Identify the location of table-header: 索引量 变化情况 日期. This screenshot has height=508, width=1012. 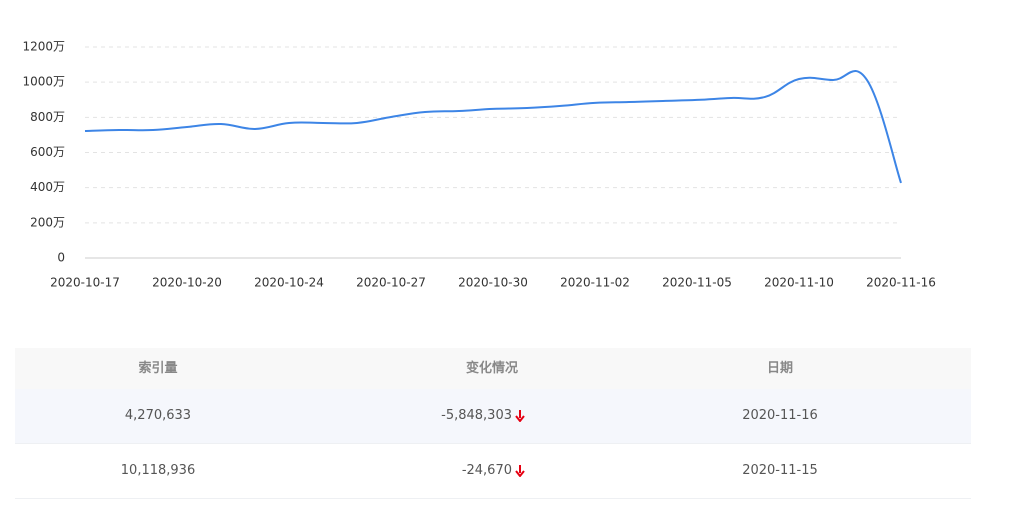
(493, 369).